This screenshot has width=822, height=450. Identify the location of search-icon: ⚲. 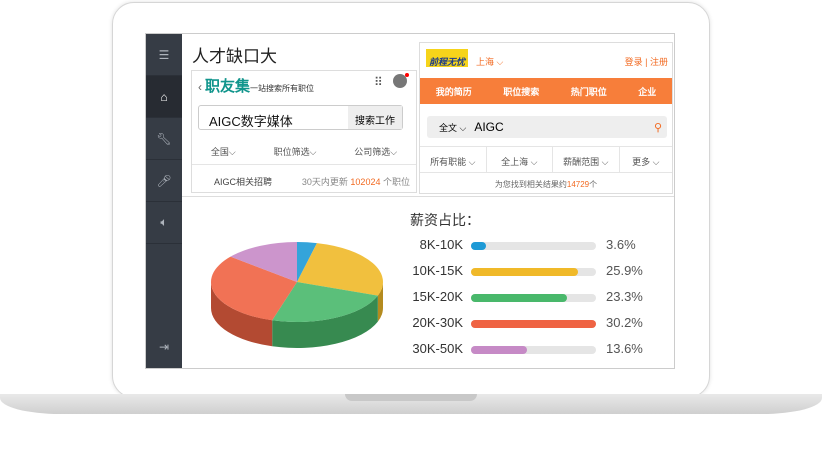
(657, 127).